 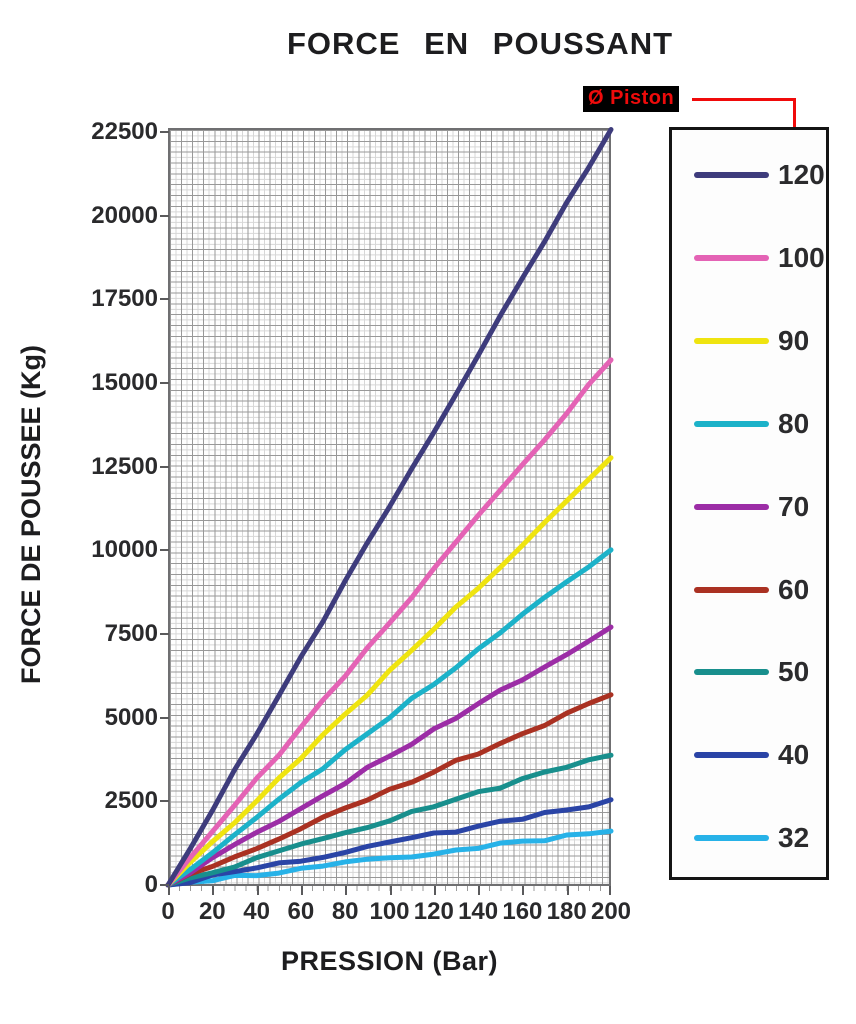 What do you see at coordinates (522, 911) in the screenshot?
I see `x-tick-label: 160` at bounding box center [522, 911].